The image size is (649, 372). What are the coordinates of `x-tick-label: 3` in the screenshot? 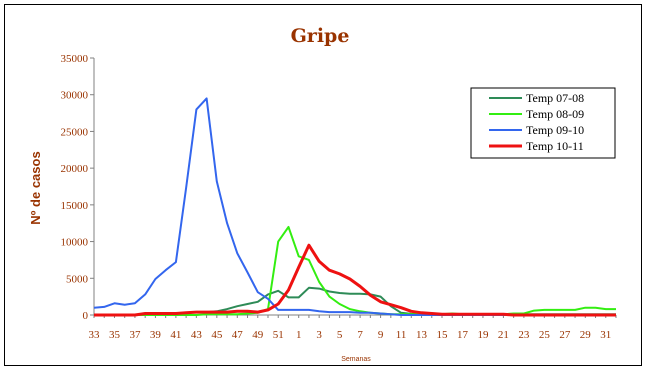 It's located at (319, 335).